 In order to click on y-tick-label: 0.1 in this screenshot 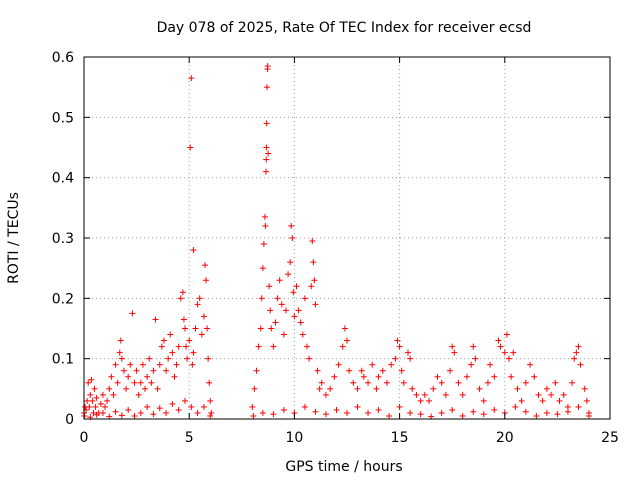, I will do `click(63, 360)`.